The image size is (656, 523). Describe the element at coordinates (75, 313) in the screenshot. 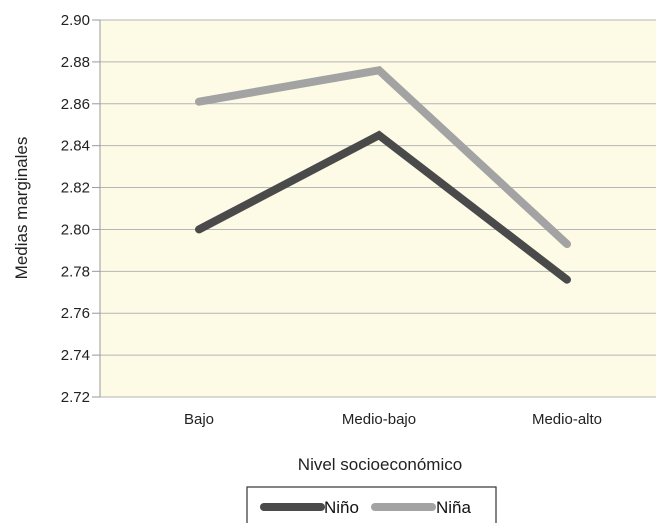

I see `y-tick-label-2: 2.76` at that location.